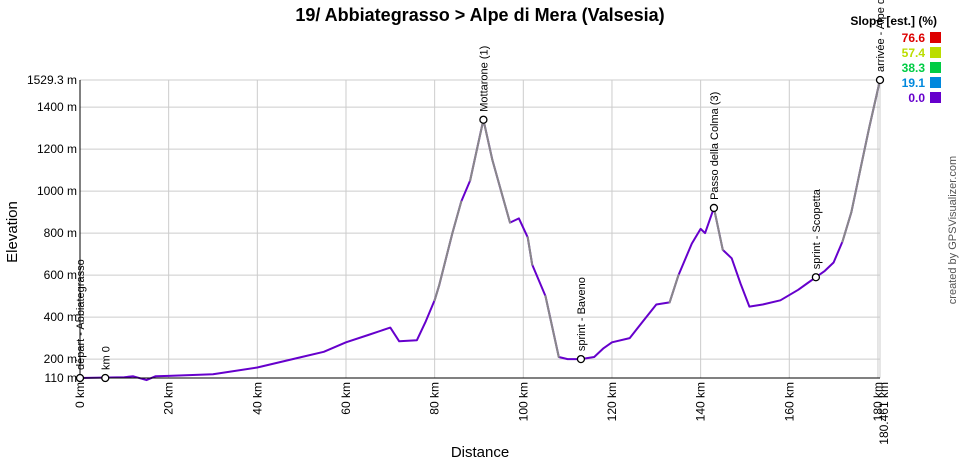 The width and height of the screenshot is (960, 460). Describe the element at coordinates (57, 149) in the screenshot. I see `y-tick-label: 1200 m` at that location.